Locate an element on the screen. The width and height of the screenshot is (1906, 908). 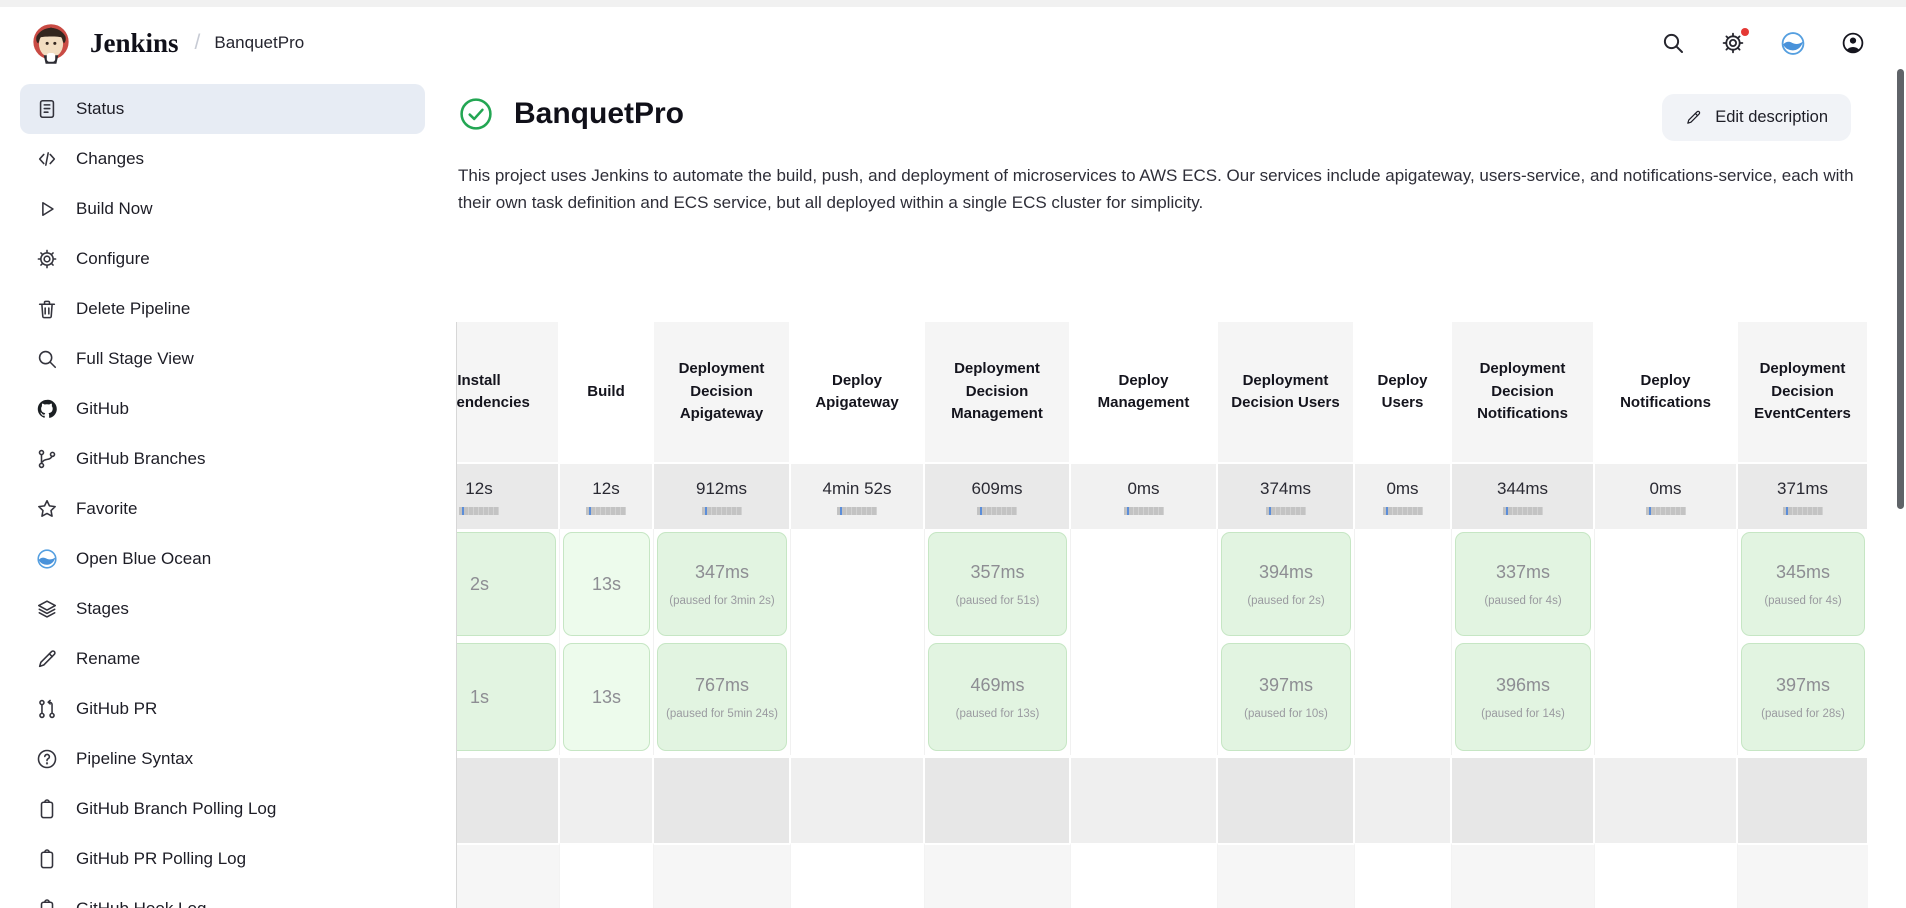
stage-cell: 397ms (paused for 28s) is located at coordinates (1803, 697).